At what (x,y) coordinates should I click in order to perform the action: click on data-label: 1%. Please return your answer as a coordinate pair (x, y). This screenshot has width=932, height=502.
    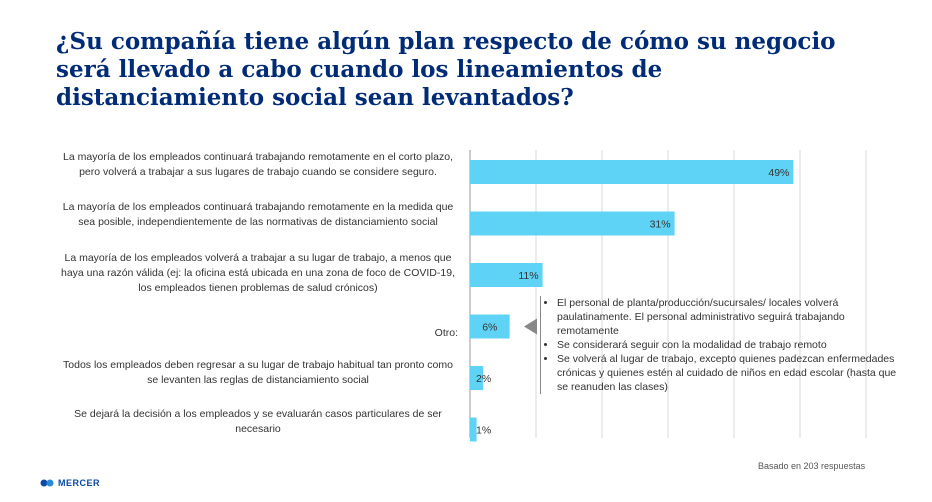
    Looking at the image, I should click on (483, 431).